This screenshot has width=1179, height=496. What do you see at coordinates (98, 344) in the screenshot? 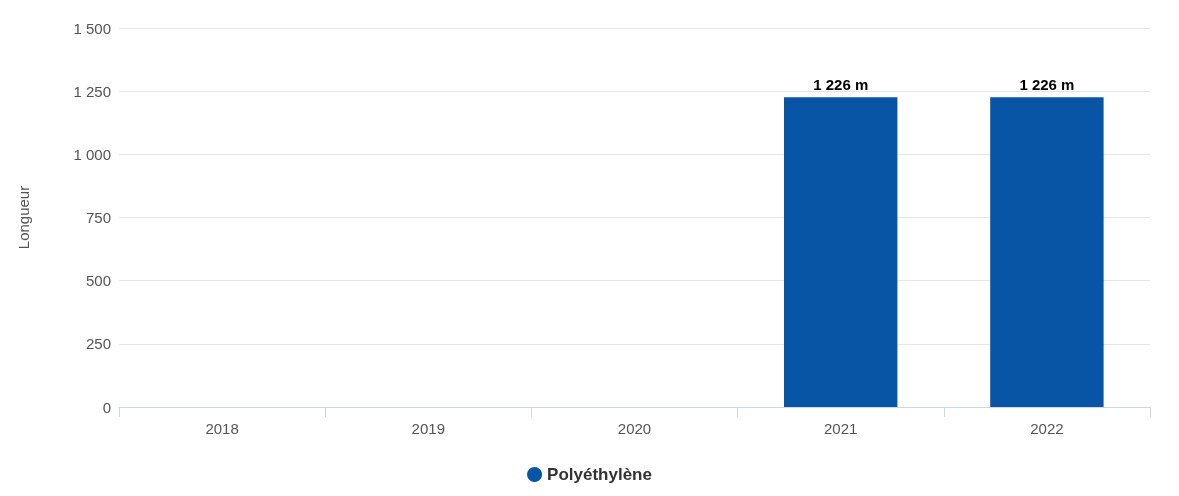
I see `y-tick-label: 250` at bounding box center [98, 344].